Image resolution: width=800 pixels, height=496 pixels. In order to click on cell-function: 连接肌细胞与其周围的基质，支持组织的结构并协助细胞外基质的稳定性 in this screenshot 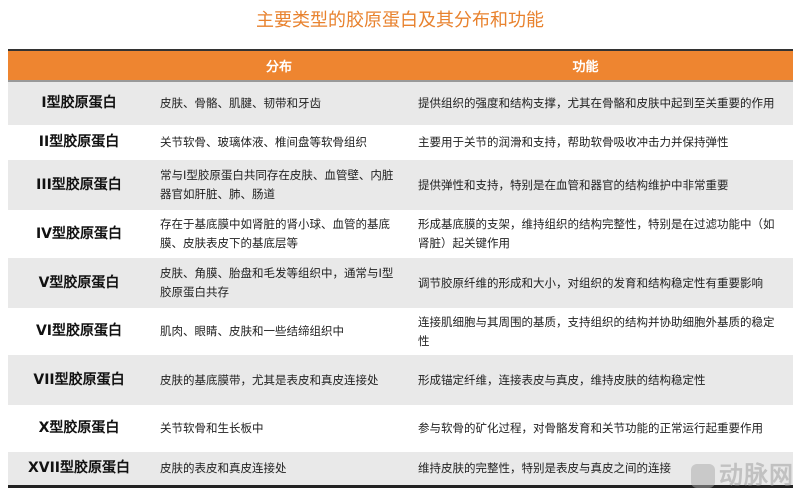, I will do `click(596, 331)`.